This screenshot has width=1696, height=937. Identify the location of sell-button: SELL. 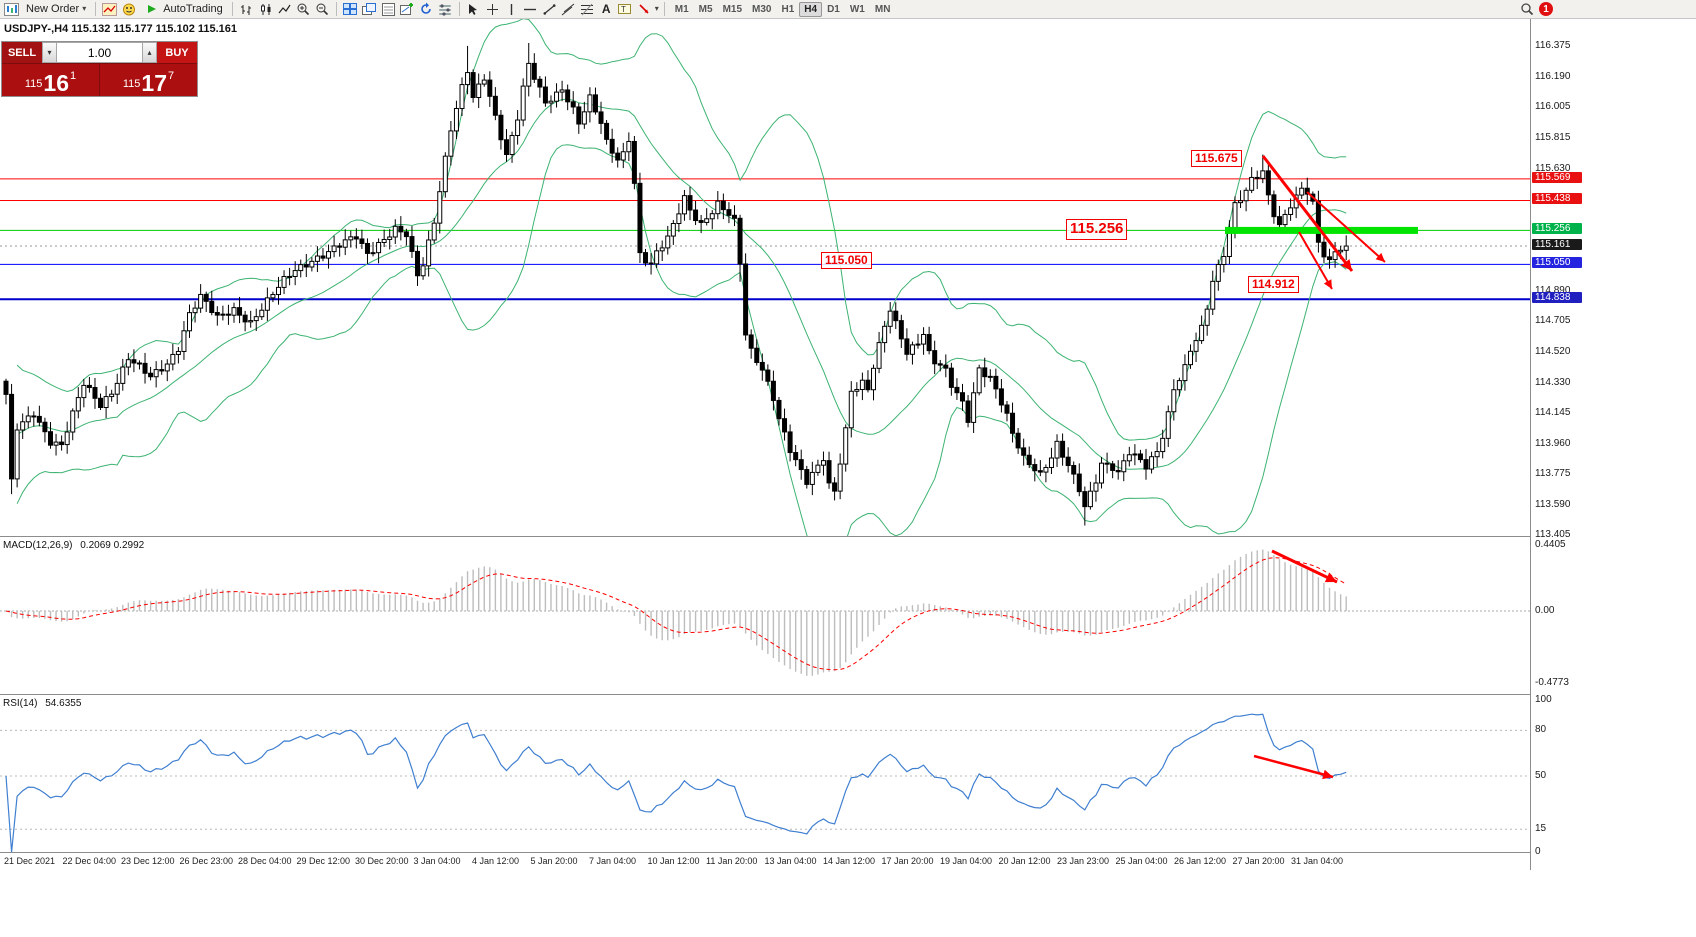
(22, 52).